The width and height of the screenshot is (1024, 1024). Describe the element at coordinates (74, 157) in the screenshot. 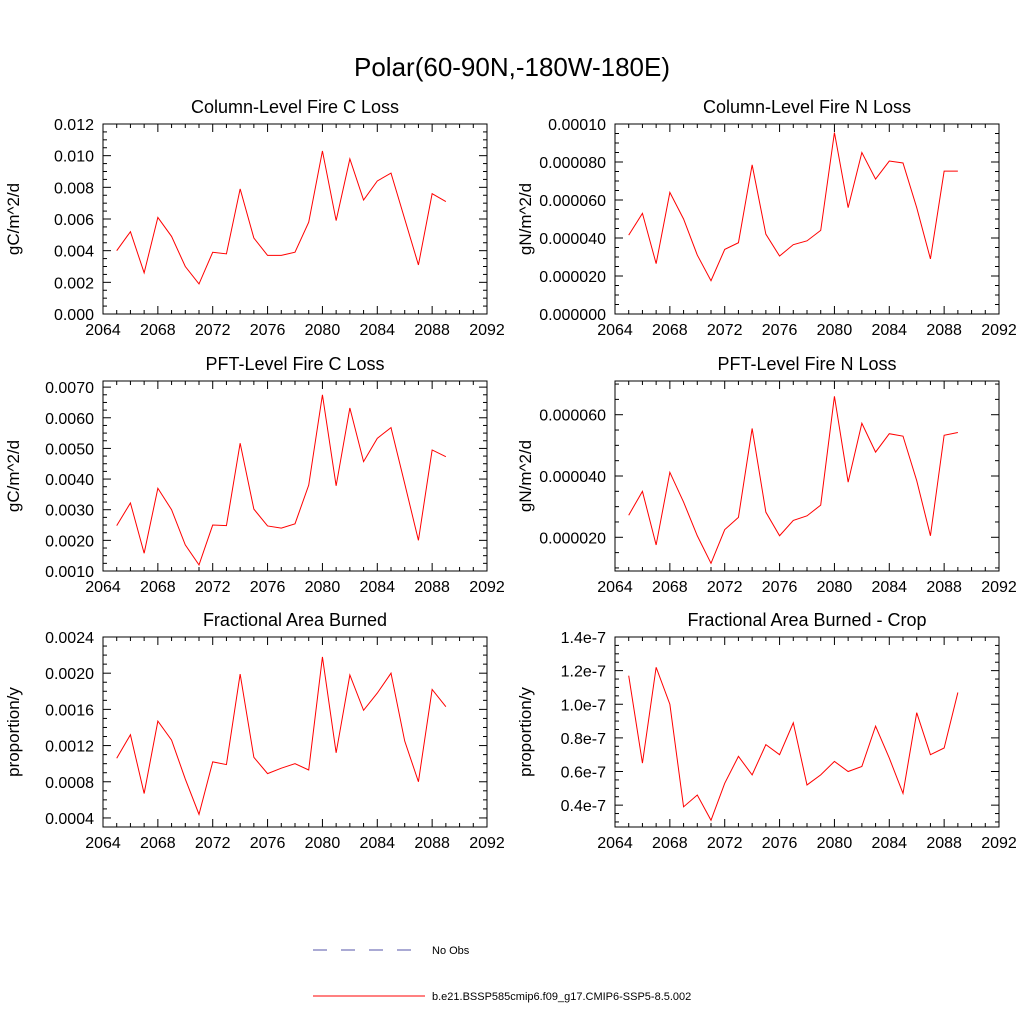

I see `y-tick-label: 0.010` at that location.